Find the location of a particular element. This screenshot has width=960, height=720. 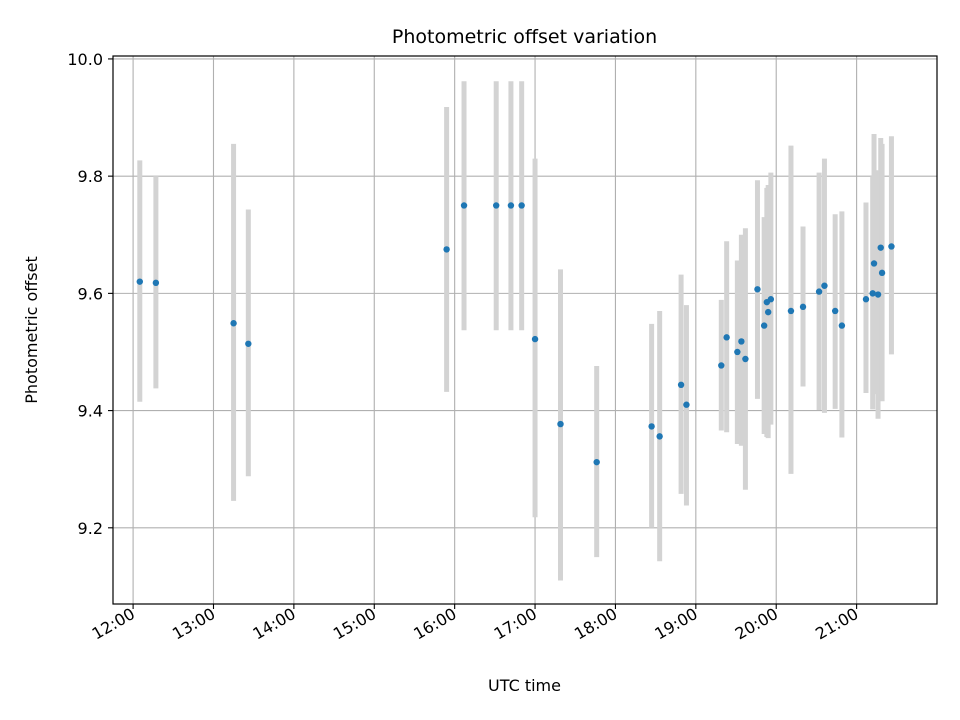

y-tick-label: 9.8 is located at coordinates (90, 176).